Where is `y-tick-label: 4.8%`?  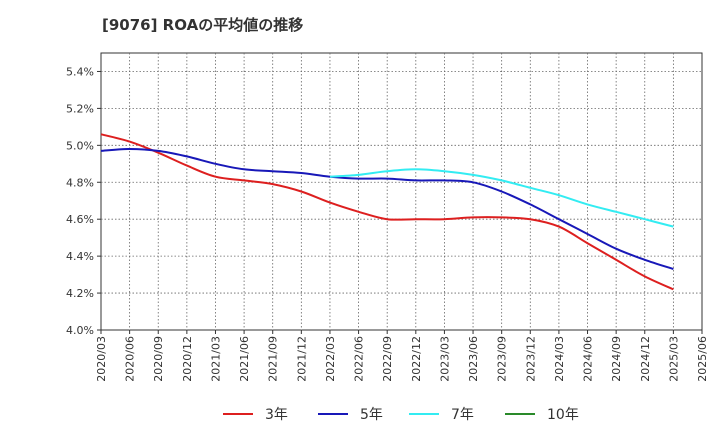 y-tick-label: 4.8% is located at coordinates (80, 182).